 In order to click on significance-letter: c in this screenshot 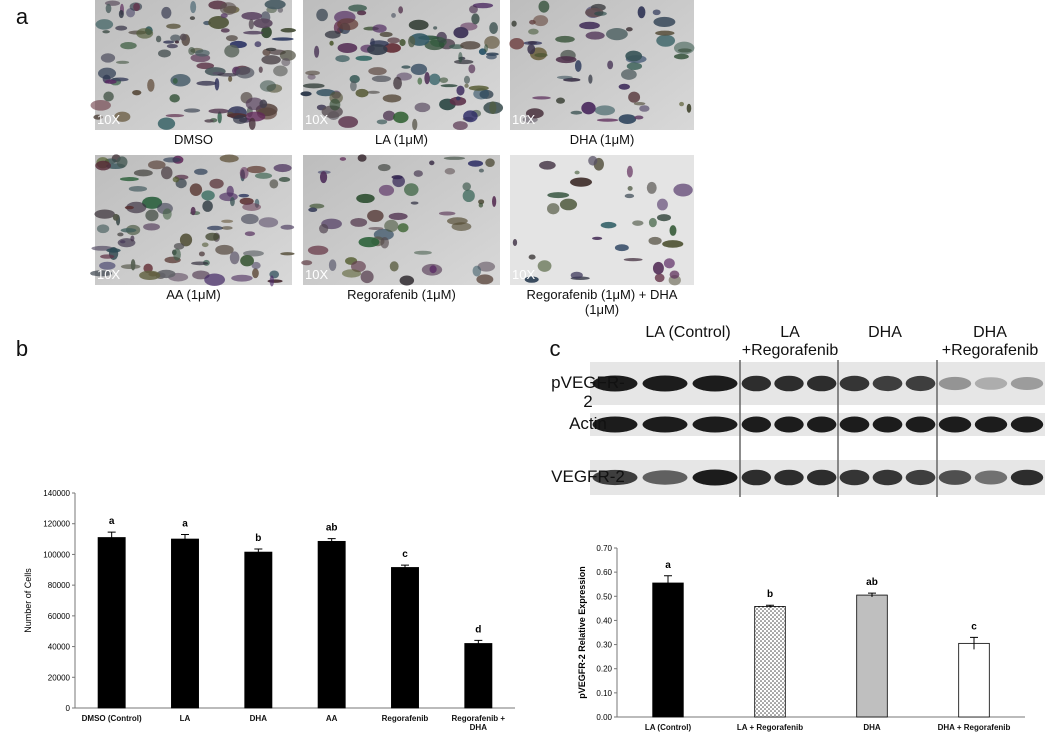, I will do `click(974, 626)`.